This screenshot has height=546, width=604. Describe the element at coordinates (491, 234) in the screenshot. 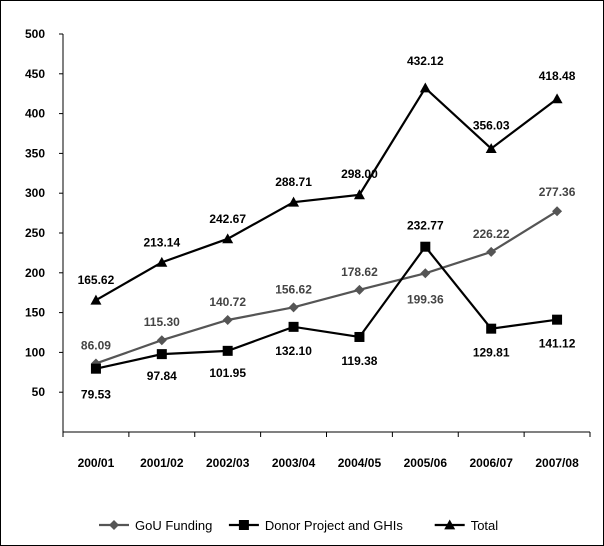

I see `data-label-gou-funding: 226.22` at that location.